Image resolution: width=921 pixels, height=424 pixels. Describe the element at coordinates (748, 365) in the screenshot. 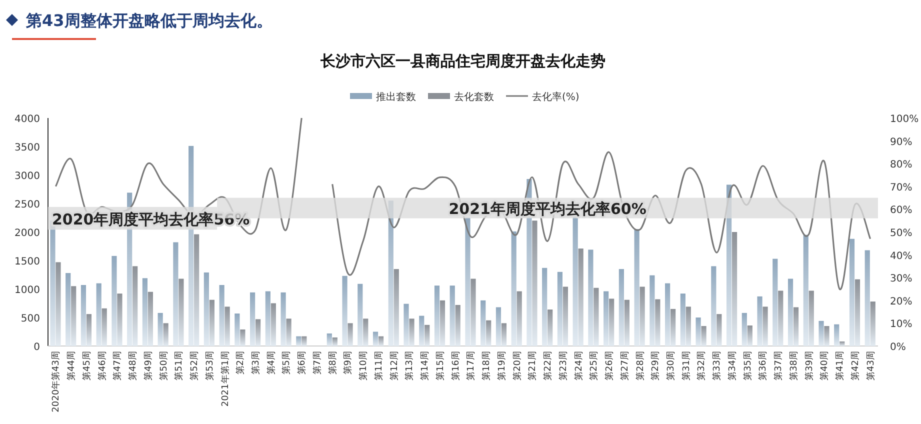

I see `x-tick-label: 第35周` at that location.